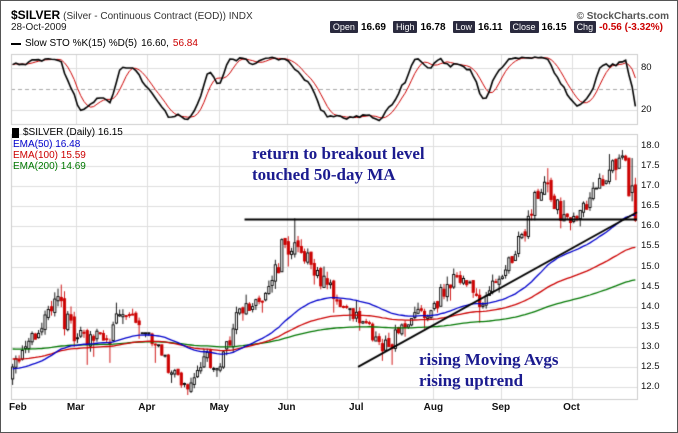  What do you see at coordinates (36, 15) in the screenshot?
I see `symbol: $SILVER` at bounding box center [36, 15].